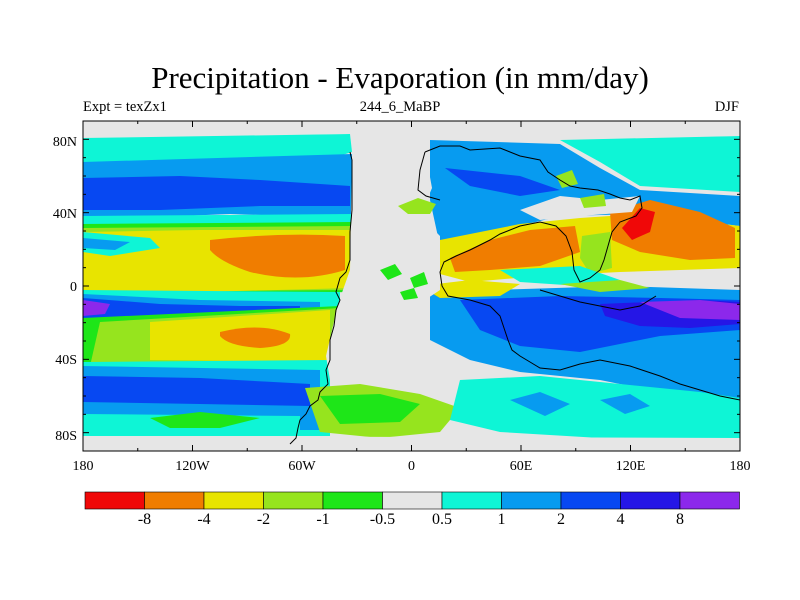 This screenshot has width=800, height=600. What do you see at coordinates (580, 208) in the screenshot?
I see `ne-grey-land` at bounding box center [580, 208].